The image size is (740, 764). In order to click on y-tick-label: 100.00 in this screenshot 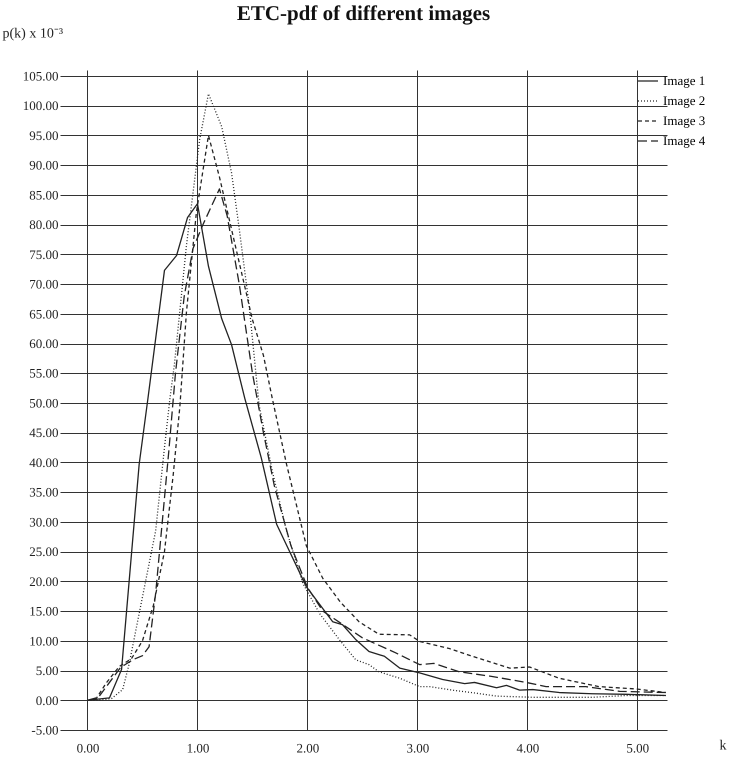, I will do `click(40, 106)`.